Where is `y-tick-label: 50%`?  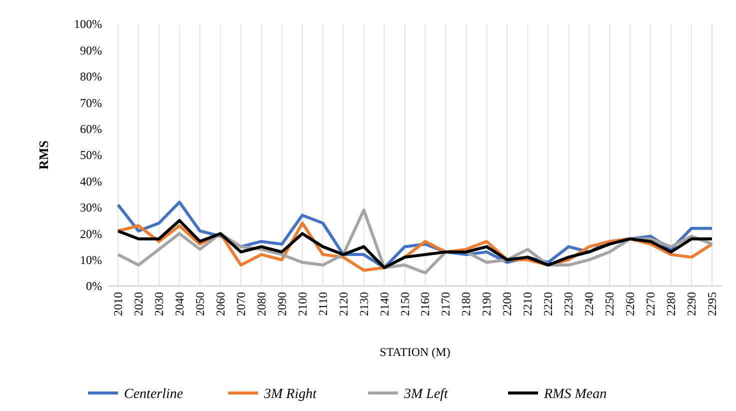
y-tick-label: 50% is located at coordinates (91, 155).